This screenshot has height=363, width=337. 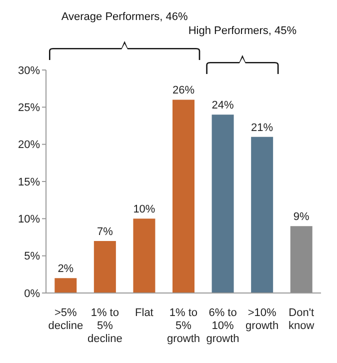 I want to click on y-tick-label: 20%, so click(x=29, y=145).